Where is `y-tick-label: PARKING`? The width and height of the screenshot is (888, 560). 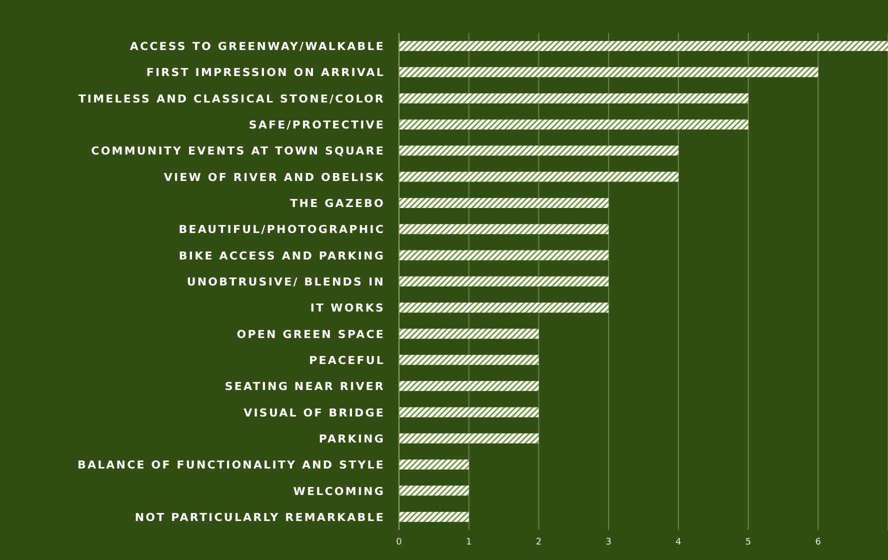 y-tick-label: PARKING is located at coordinates (351, 439).